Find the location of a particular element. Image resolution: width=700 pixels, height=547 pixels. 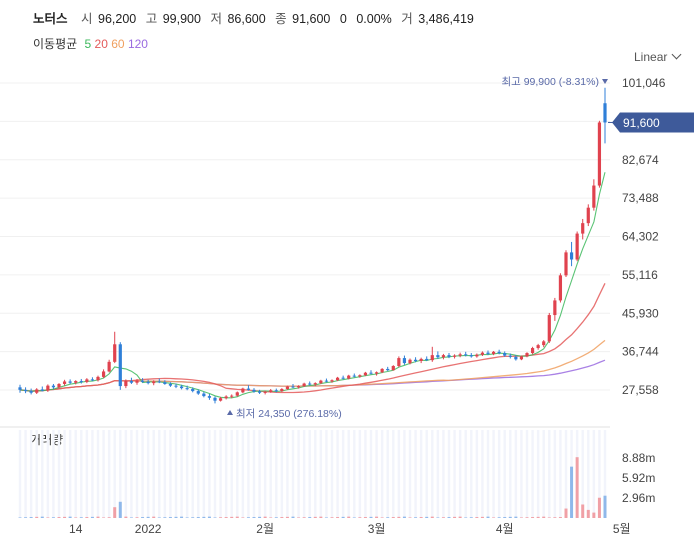

current-price-tag is located at coordinates (653, 122).